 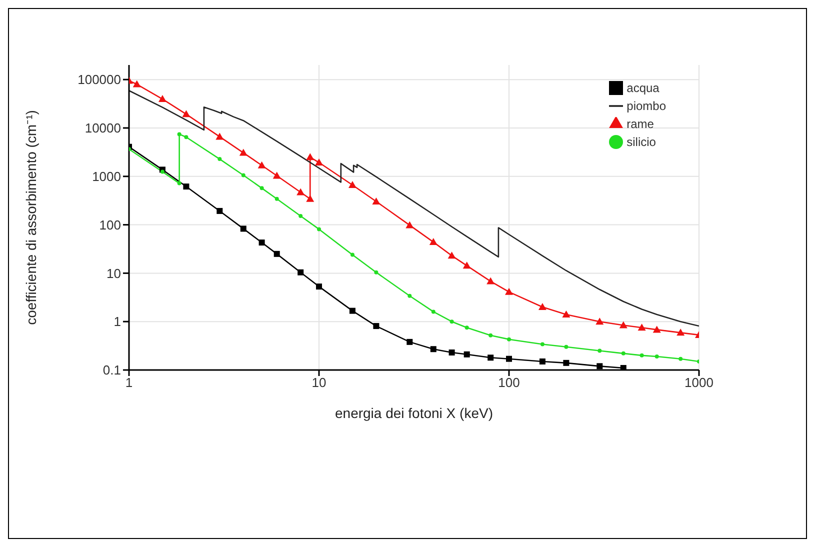 What do you see at coordinates (646, 106) in the screenshot?
I see `legend-label: piombo` at bounding box center [646, 106].